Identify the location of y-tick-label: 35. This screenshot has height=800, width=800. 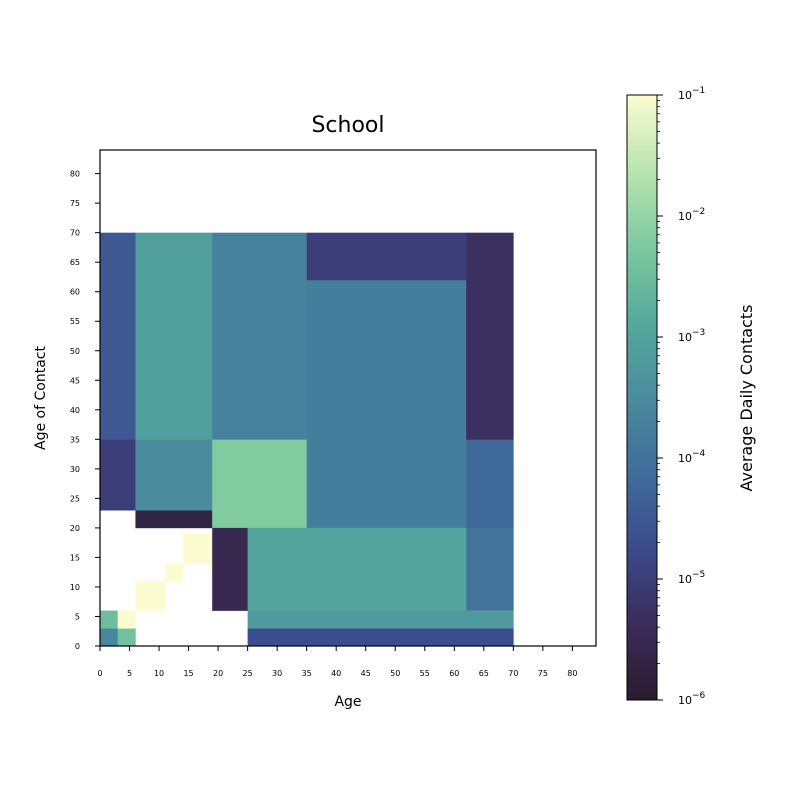
(75, 439).